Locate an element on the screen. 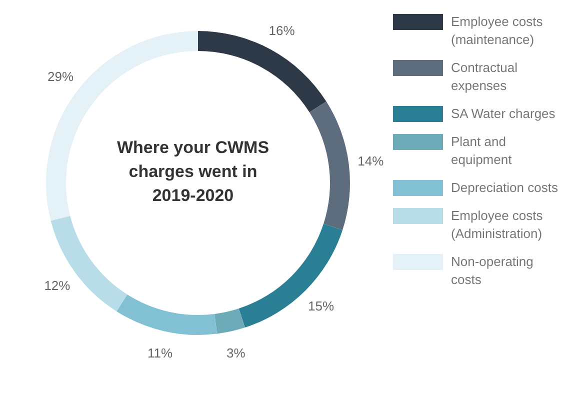 The image size is (581, 413). legend-label: Employee costs (Administration) is located at coordinates (497, 225).